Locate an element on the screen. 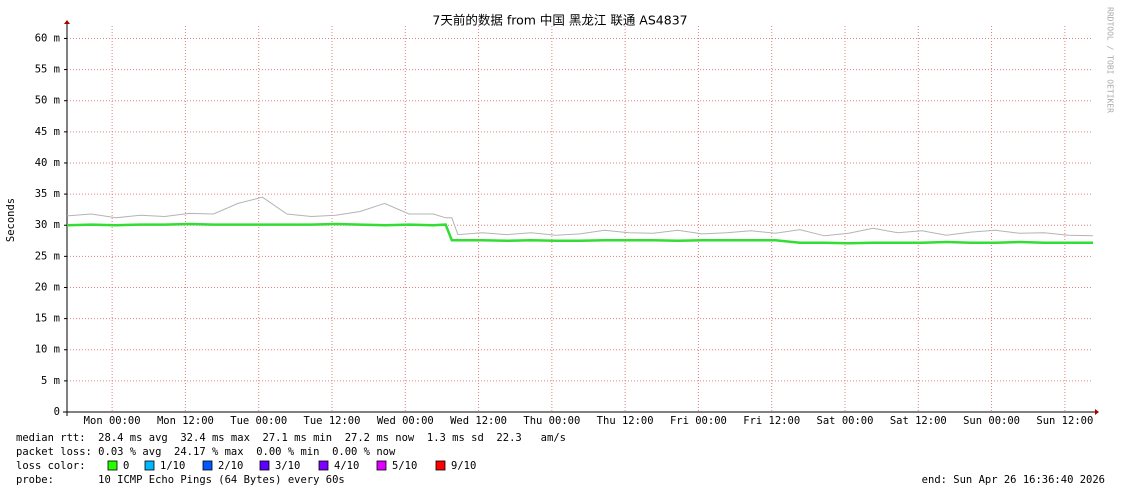 Image resolution: width=1121 pixels, height=494 pixels. y-tick-label: 55 m is located at coordinates (47, 70).